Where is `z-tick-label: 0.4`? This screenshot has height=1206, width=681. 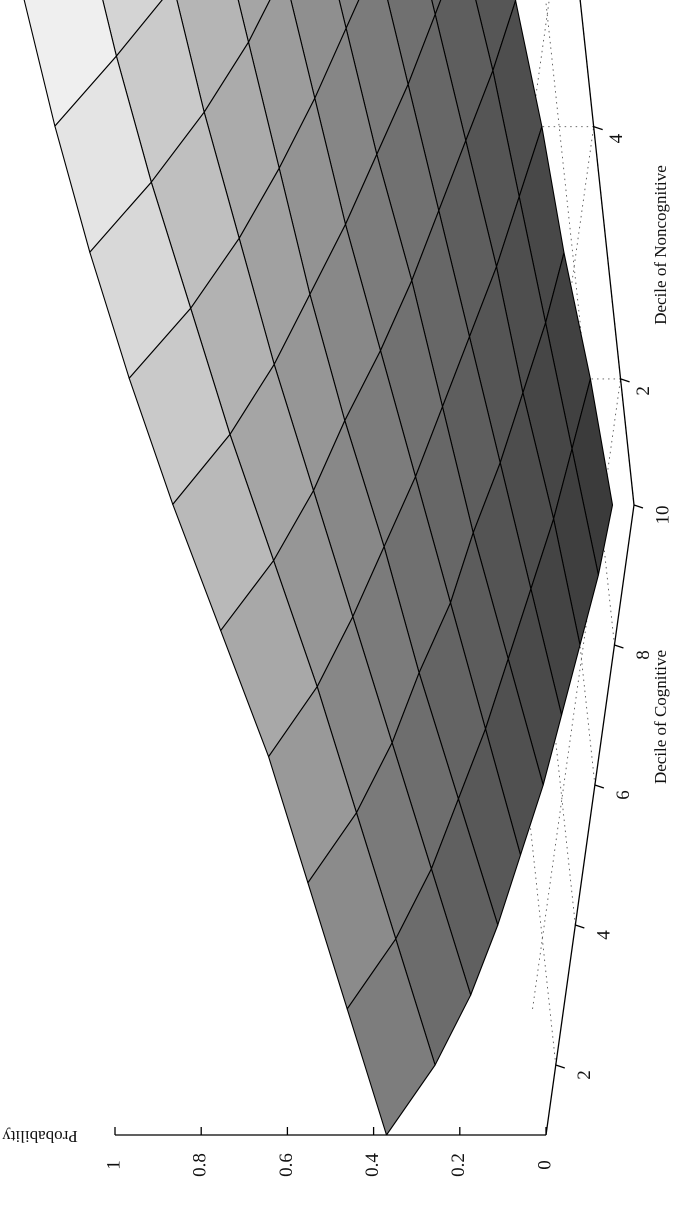
z-tick-label: 0.4 is located at coordinates (372, 1165).